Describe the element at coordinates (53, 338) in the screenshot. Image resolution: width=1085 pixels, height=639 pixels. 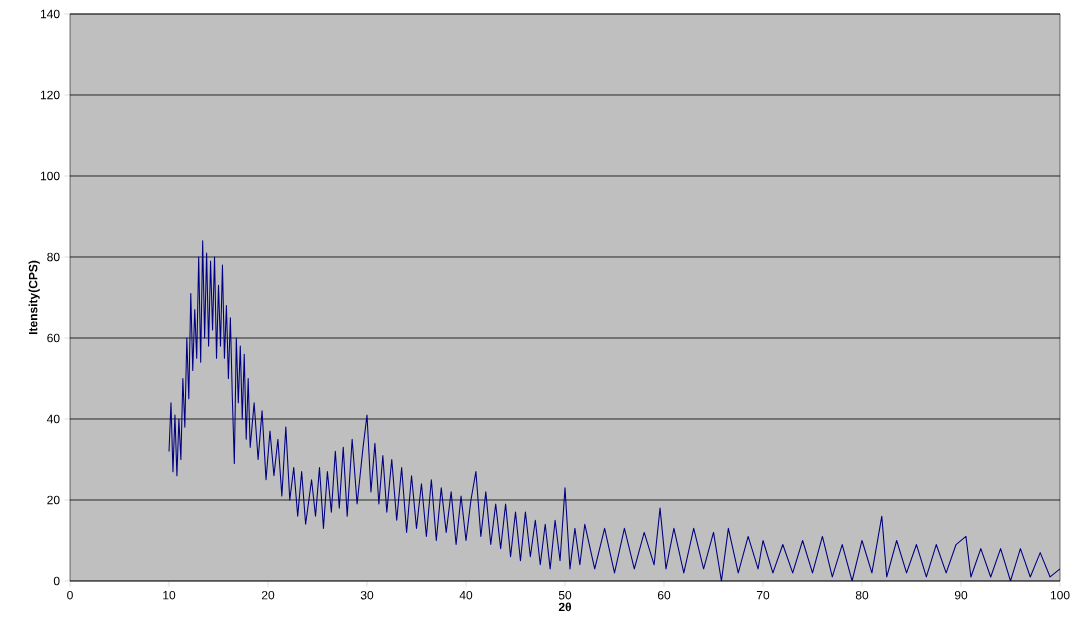
I see `y-tick-label: 60` at that location.